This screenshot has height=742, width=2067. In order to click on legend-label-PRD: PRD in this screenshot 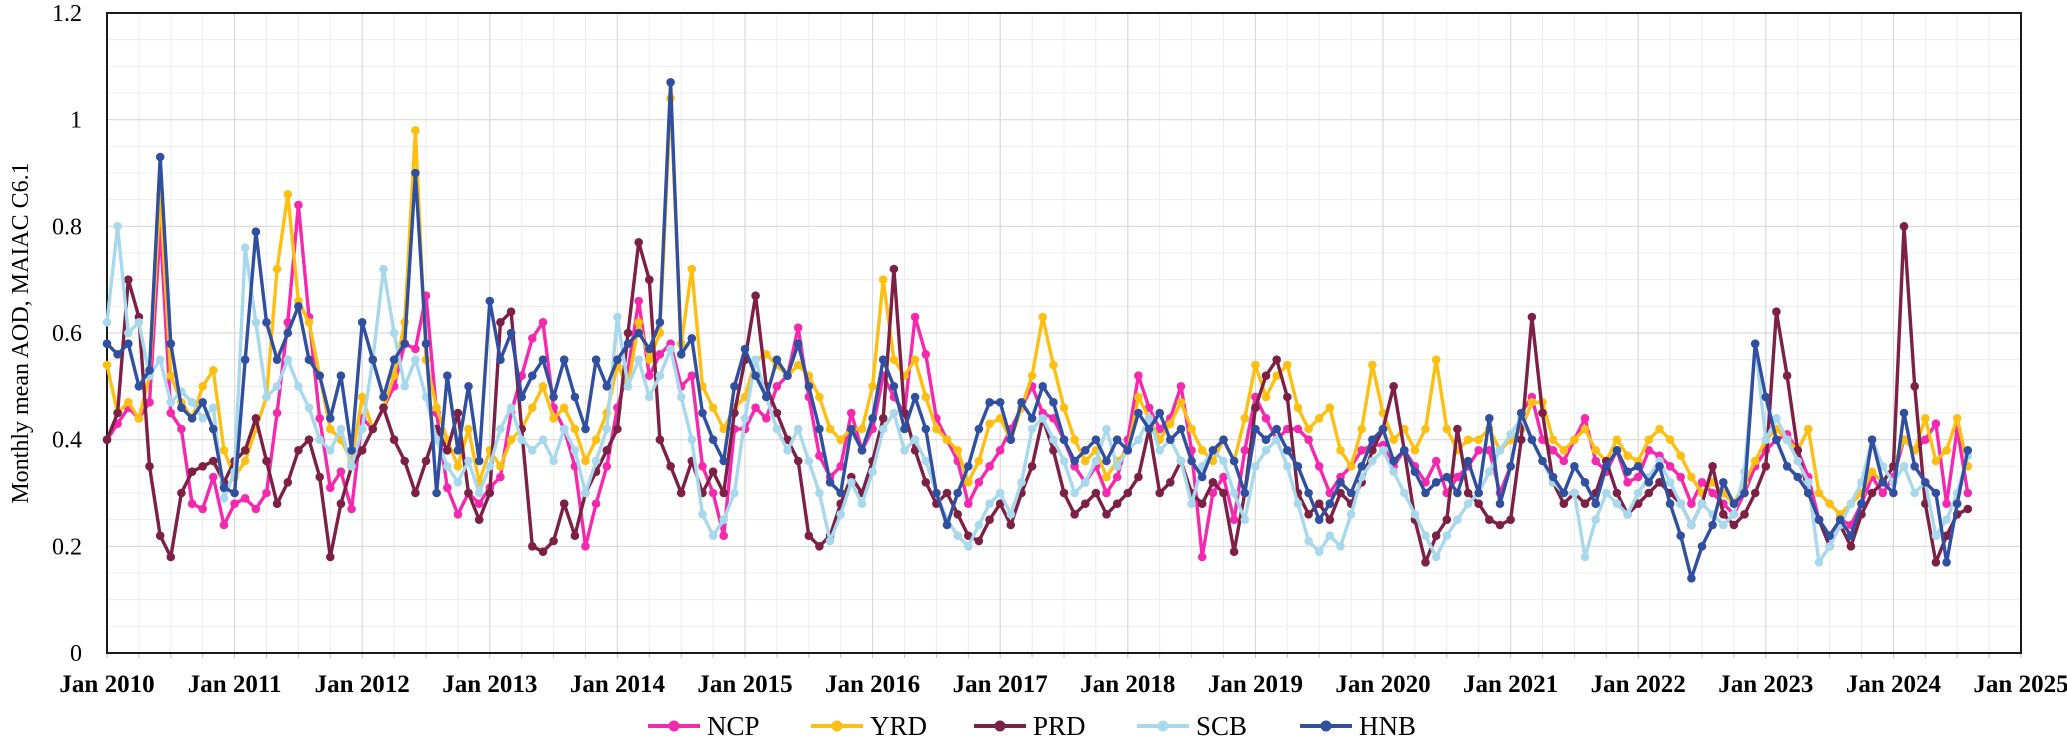, I will do `click(1059, 726)`.